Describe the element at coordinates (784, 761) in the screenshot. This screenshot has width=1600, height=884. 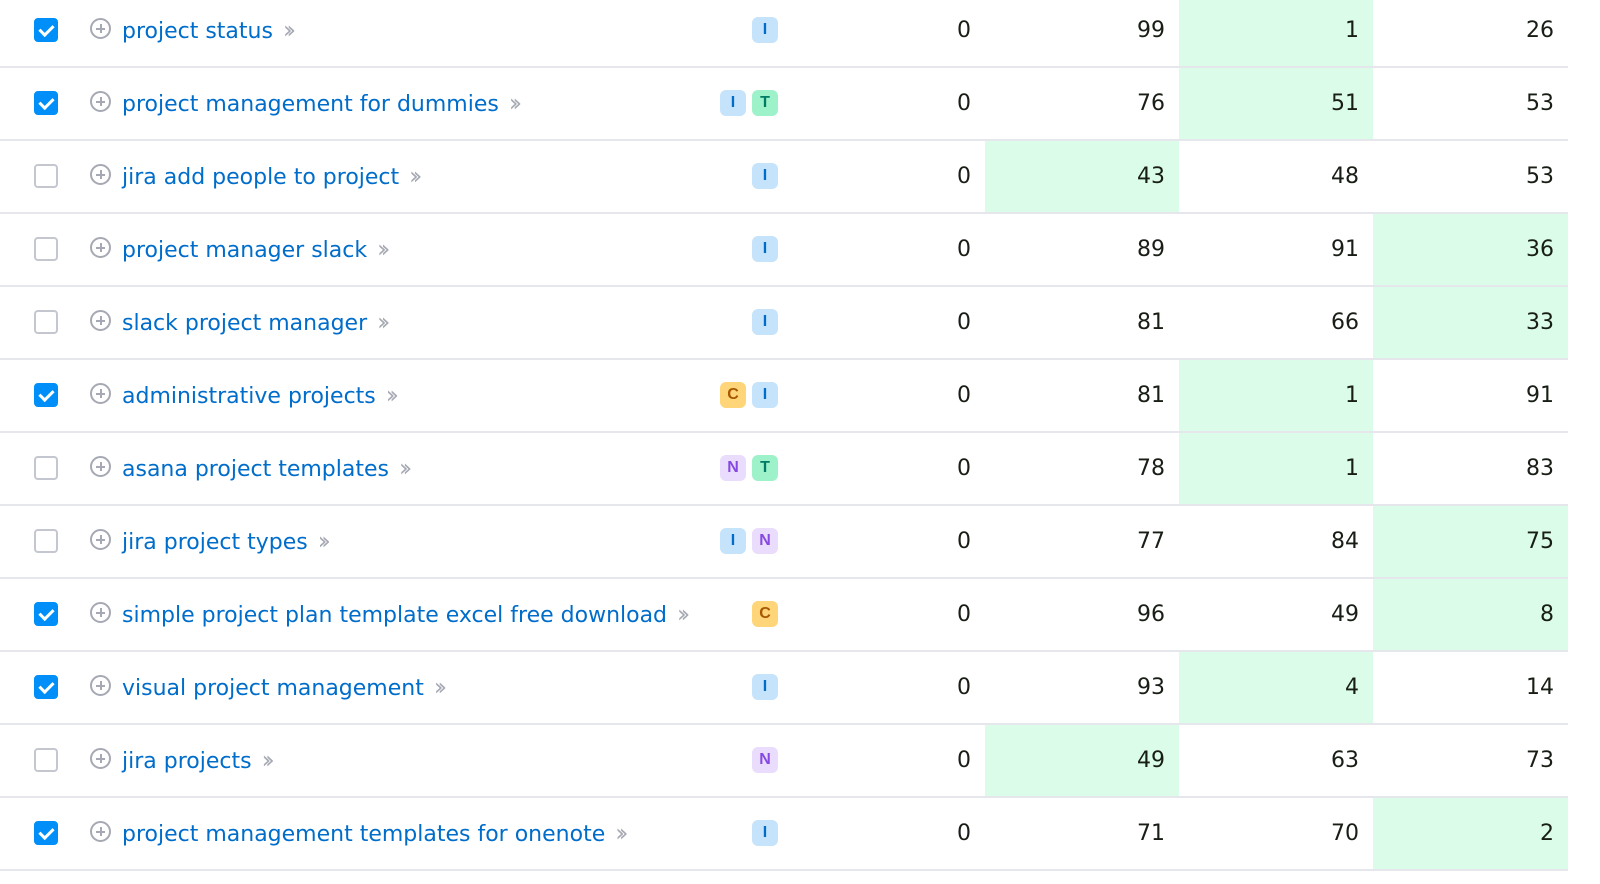
I see `table-row: jira projects ›› N 0 49 63 73` at that location.